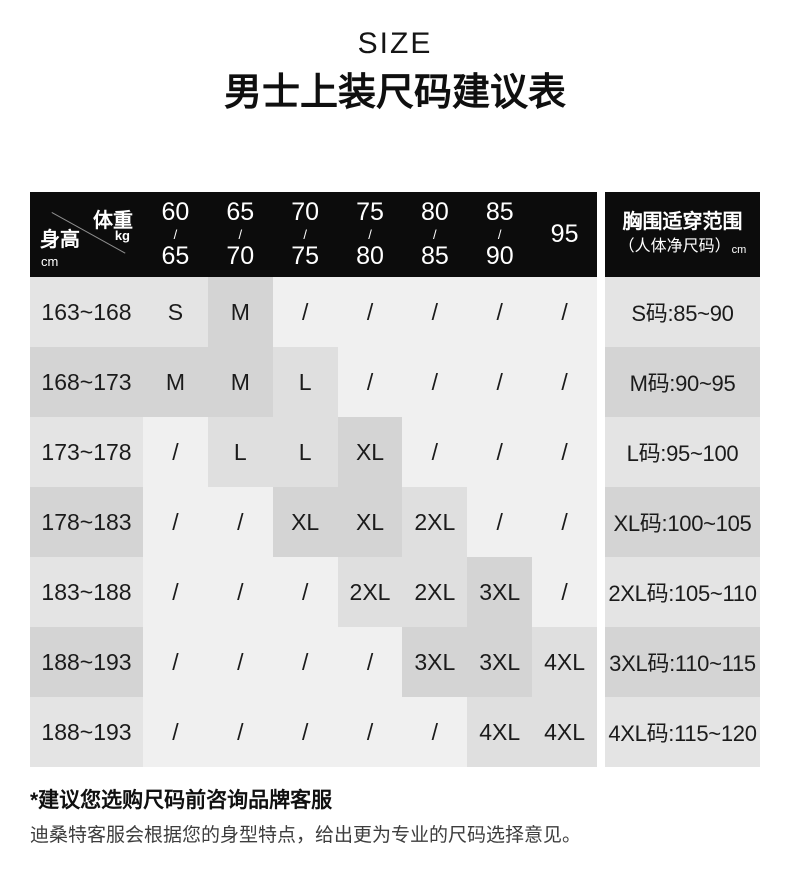 The width and height of the screenshot is (790, 873). What do you see at coordinates (683, 247) in the screenshot?
I see `chest-header-line2: （人体净尺码）cm` at bounding box center [683, 247].